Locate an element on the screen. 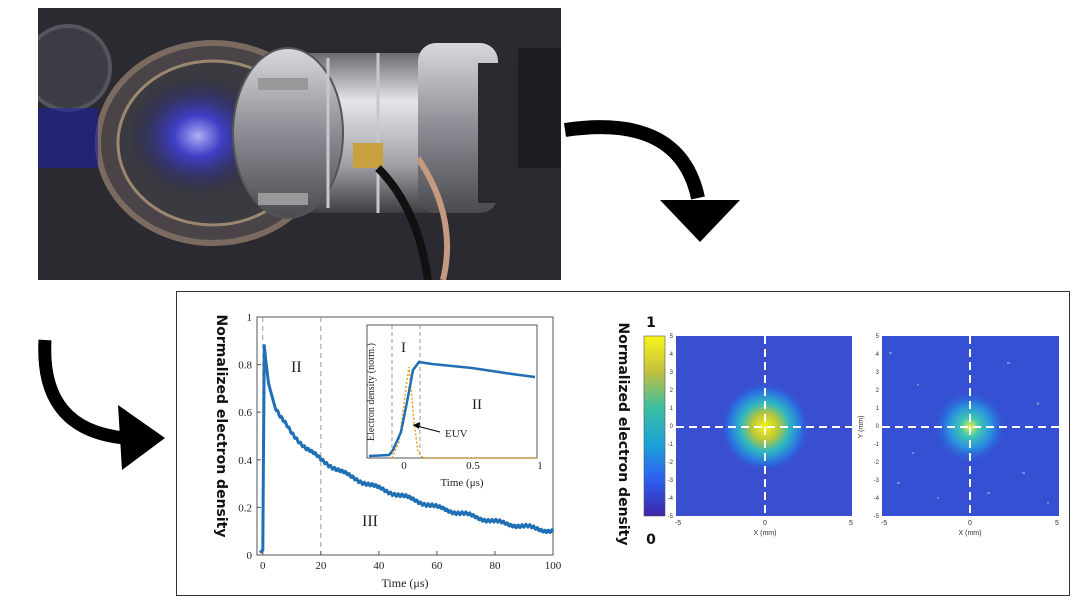 The height and width of the screenshot is (608, 1080). image2-ylabel: Y (mm) is located at coordinates (861, 427).